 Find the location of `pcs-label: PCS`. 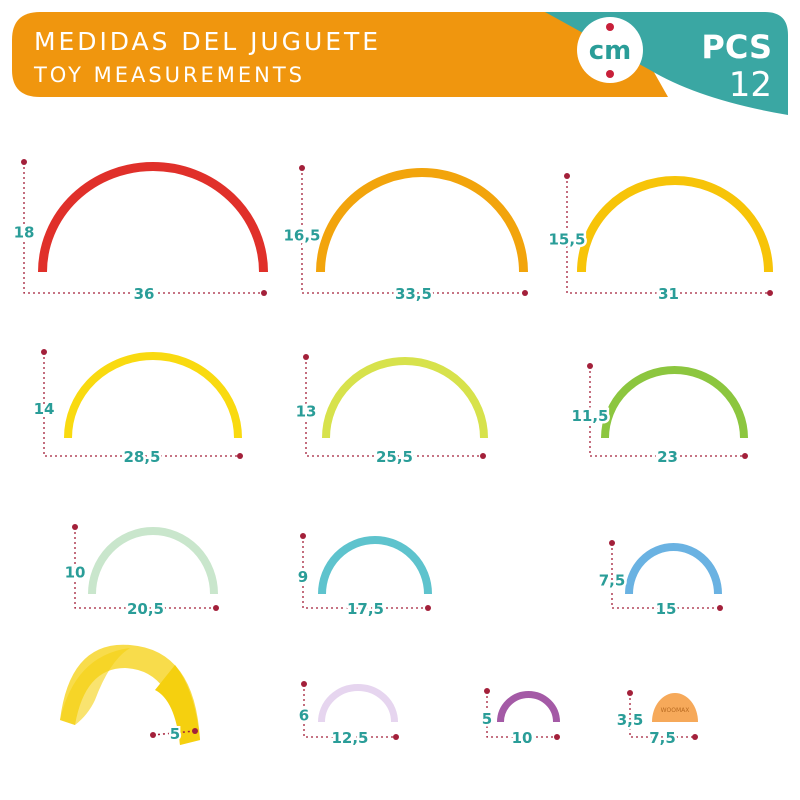

pcs-label: PCS is located at coordinates (736, 47).